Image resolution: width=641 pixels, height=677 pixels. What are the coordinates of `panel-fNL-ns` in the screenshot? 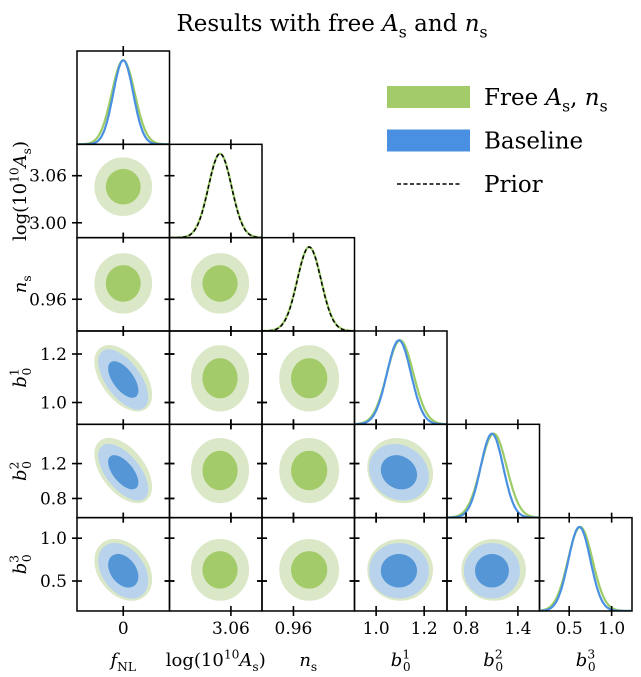 It's located at (123, 283).